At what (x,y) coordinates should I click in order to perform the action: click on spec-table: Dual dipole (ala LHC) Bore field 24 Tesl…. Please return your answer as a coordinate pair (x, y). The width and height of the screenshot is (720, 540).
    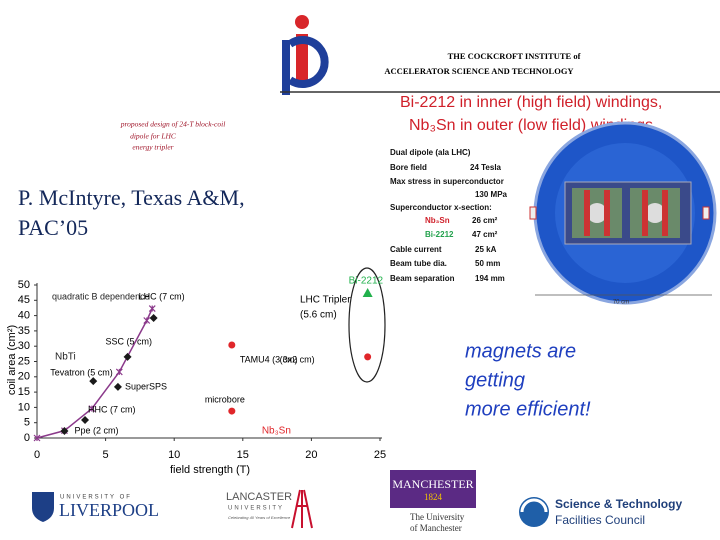
    Looking at the image, I should click on (449, 215).